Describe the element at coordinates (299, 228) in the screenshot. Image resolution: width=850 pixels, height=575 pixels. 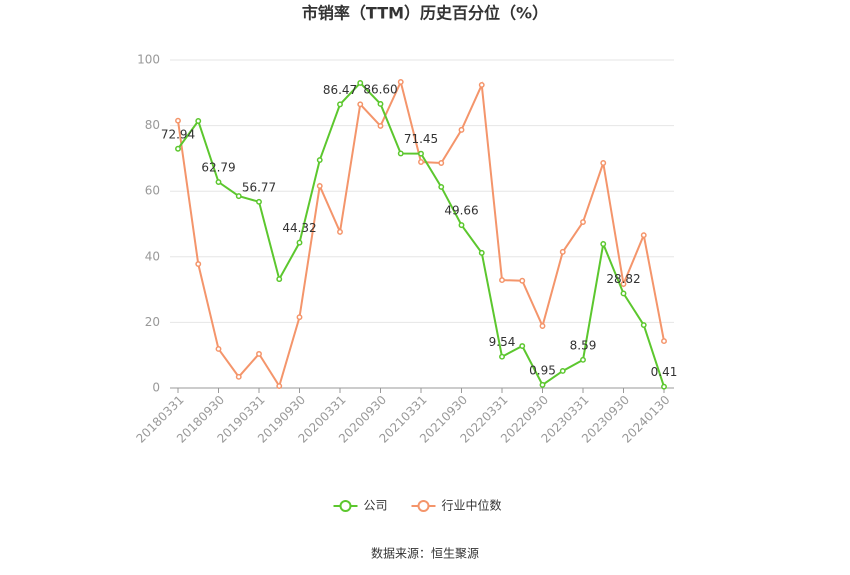
I see `data-label: 44.32` at that location.